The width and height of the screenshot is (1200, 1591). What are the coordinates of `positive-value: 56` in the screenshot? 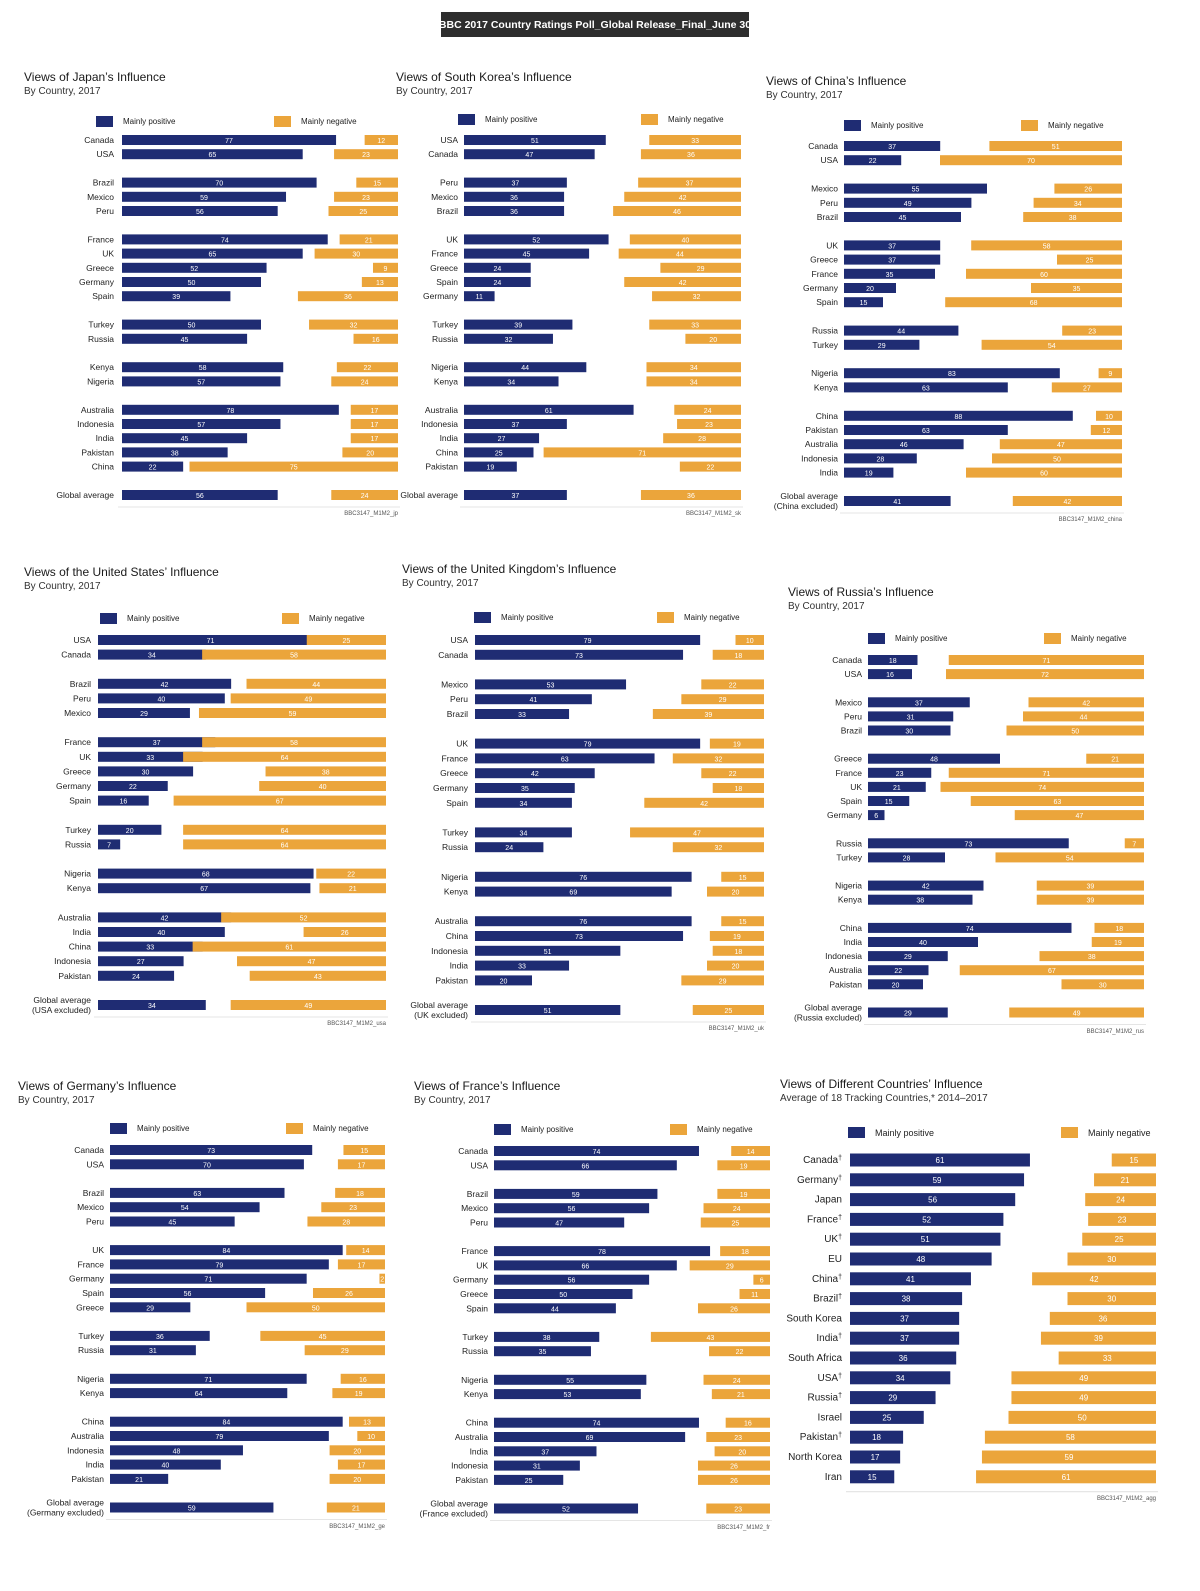 It's located at (200, 496).